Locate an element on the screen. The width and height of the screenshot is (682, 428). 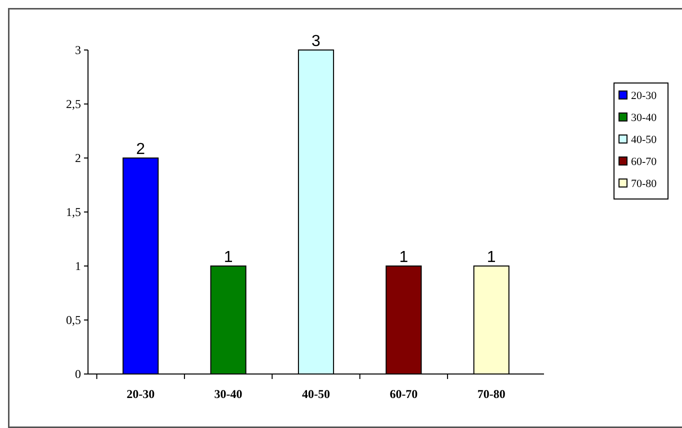
x-tick-label: 40-50 is located at coordinates (316, 394).